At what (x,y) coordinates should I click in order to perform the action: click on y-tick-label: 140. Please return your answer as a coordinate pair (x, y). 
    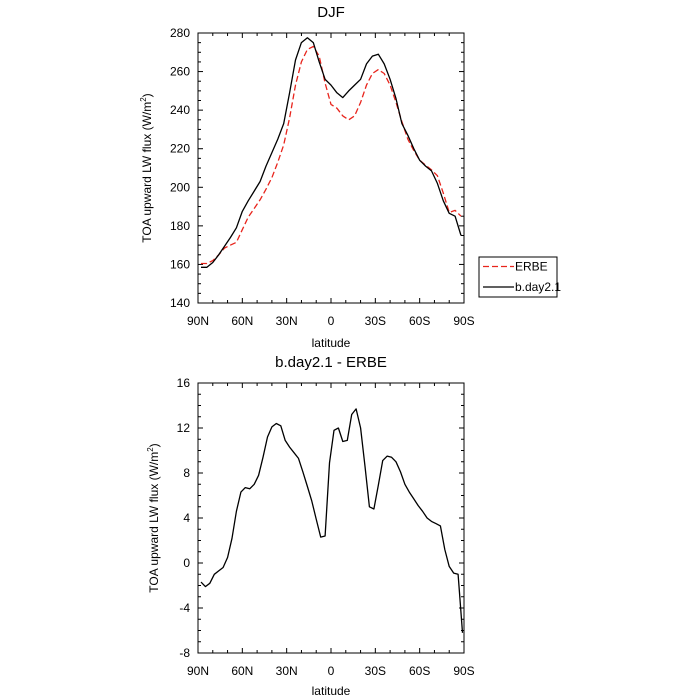
    Looking at the image, I should click on (180, 303).